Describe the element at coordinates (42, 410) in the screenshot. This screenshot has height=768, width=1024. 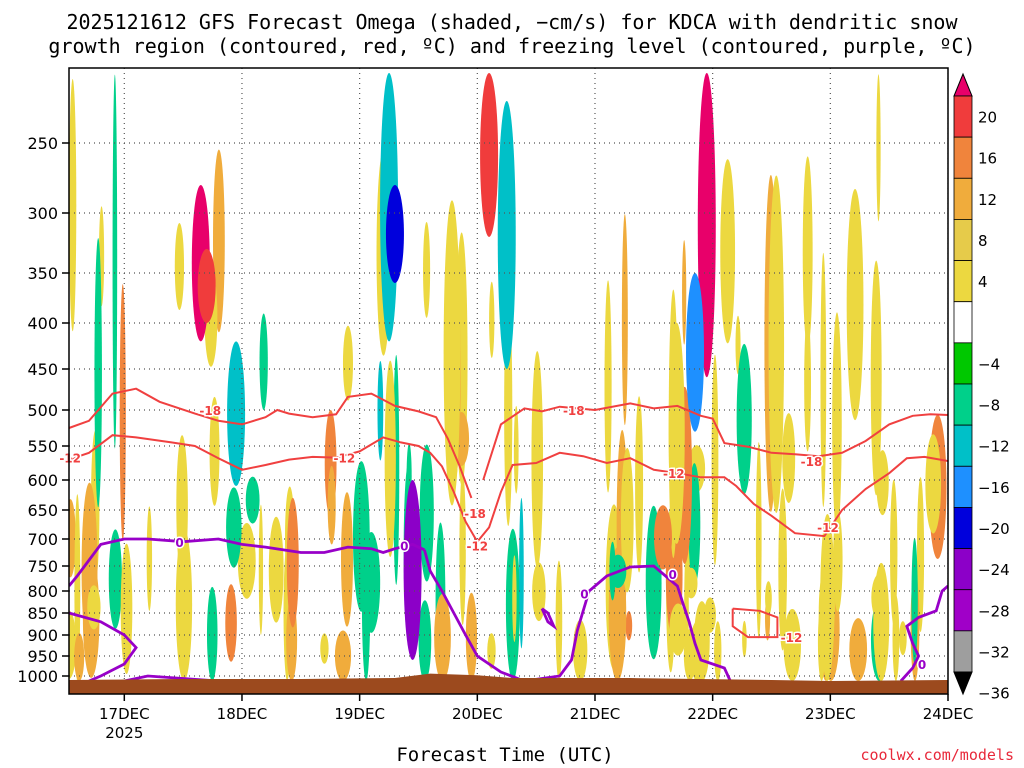
I see `y-tick-label: 500` at that location.